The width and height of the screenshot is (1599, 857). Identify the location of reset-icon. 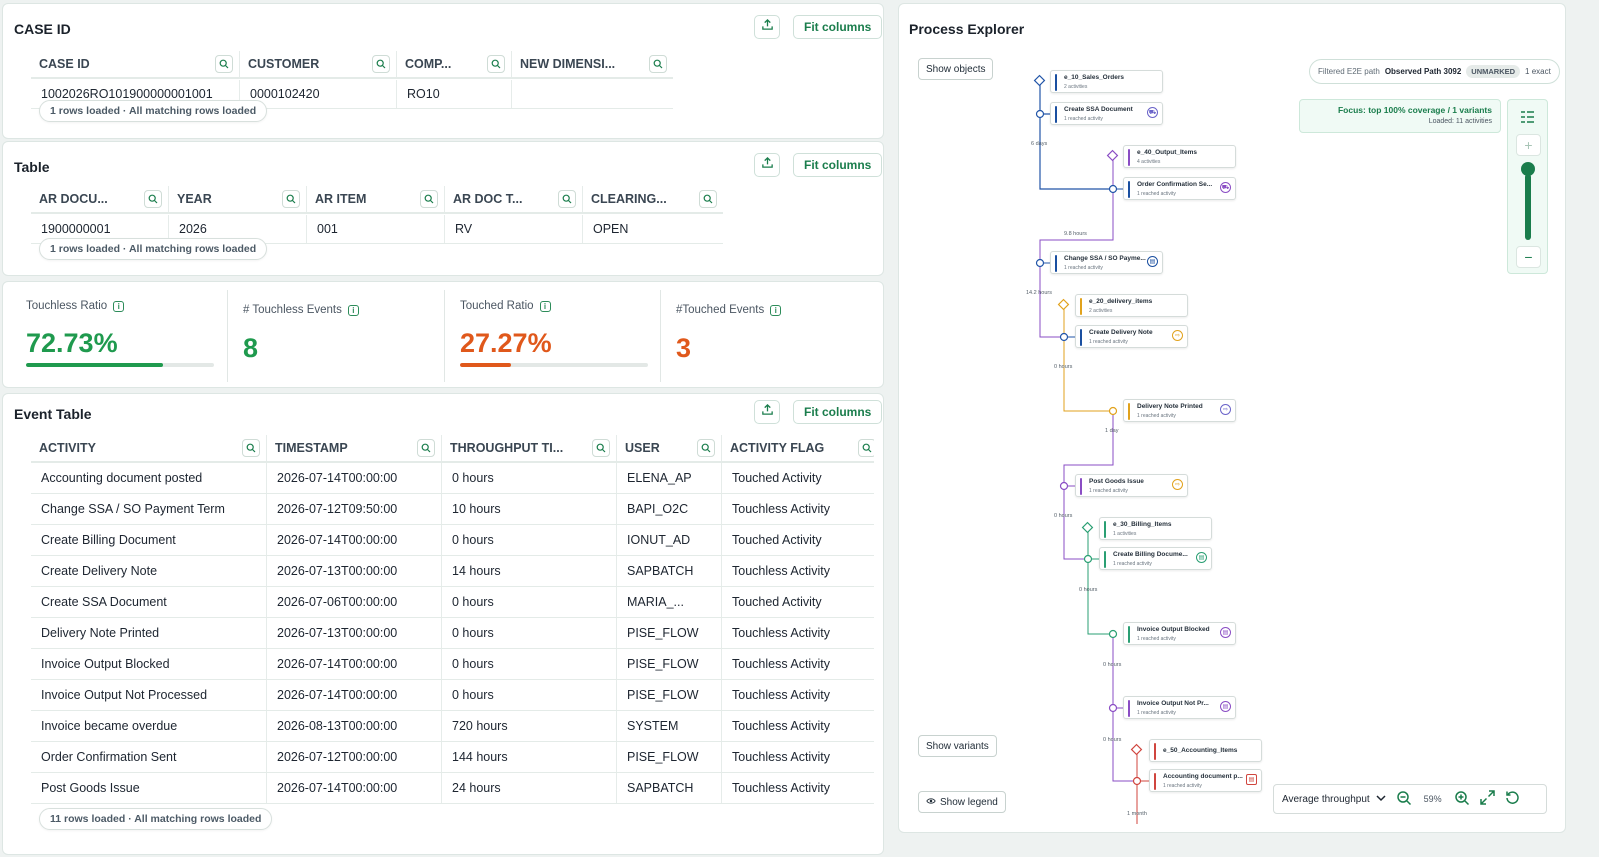
(1512, 799).